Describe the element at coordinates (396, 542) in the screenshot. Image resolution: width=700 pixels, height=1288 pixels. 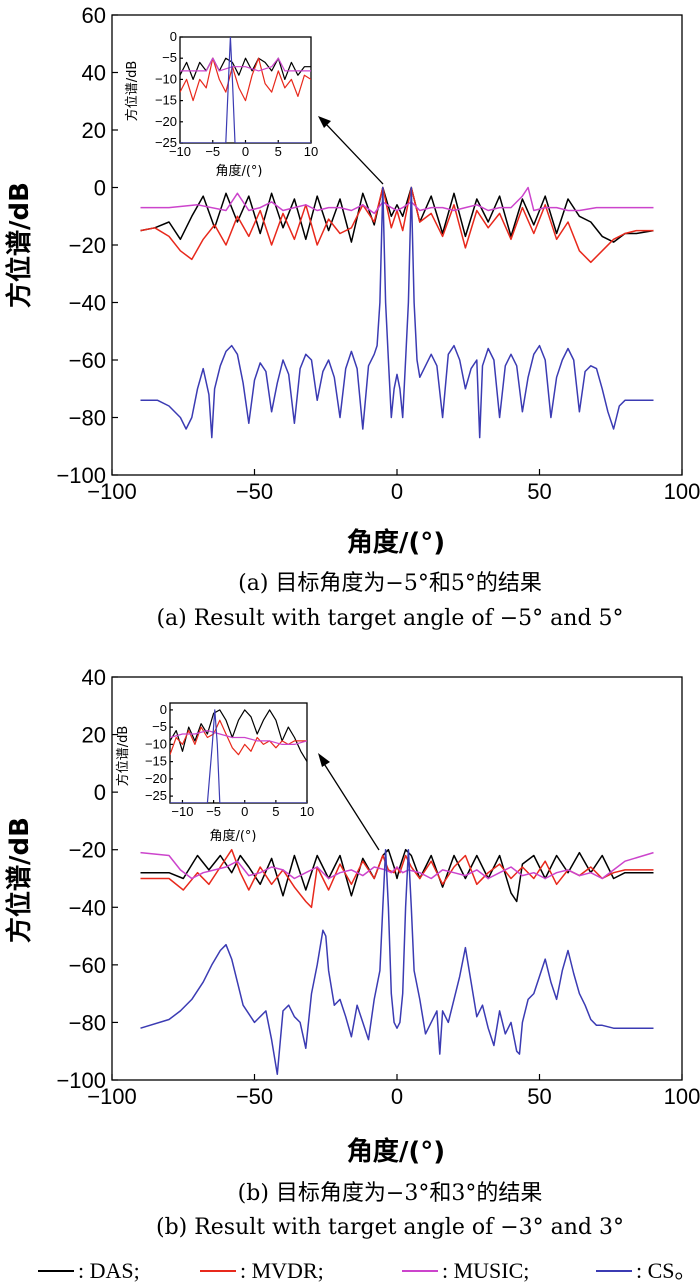
I see `panel-a-xlabel: 角度/(°)` at that location.